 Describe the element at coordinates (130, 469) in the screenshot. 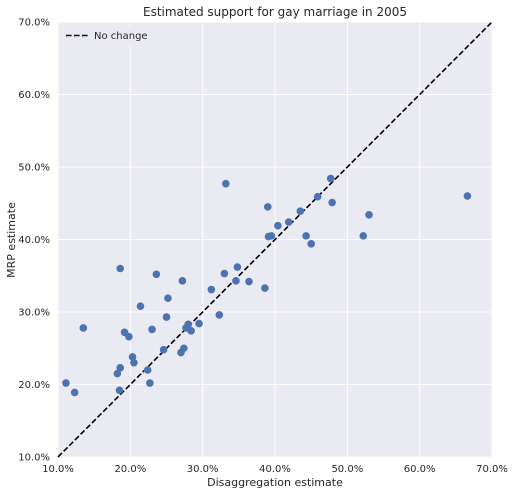

I see `x-tick-label: 20.0%` at that location.